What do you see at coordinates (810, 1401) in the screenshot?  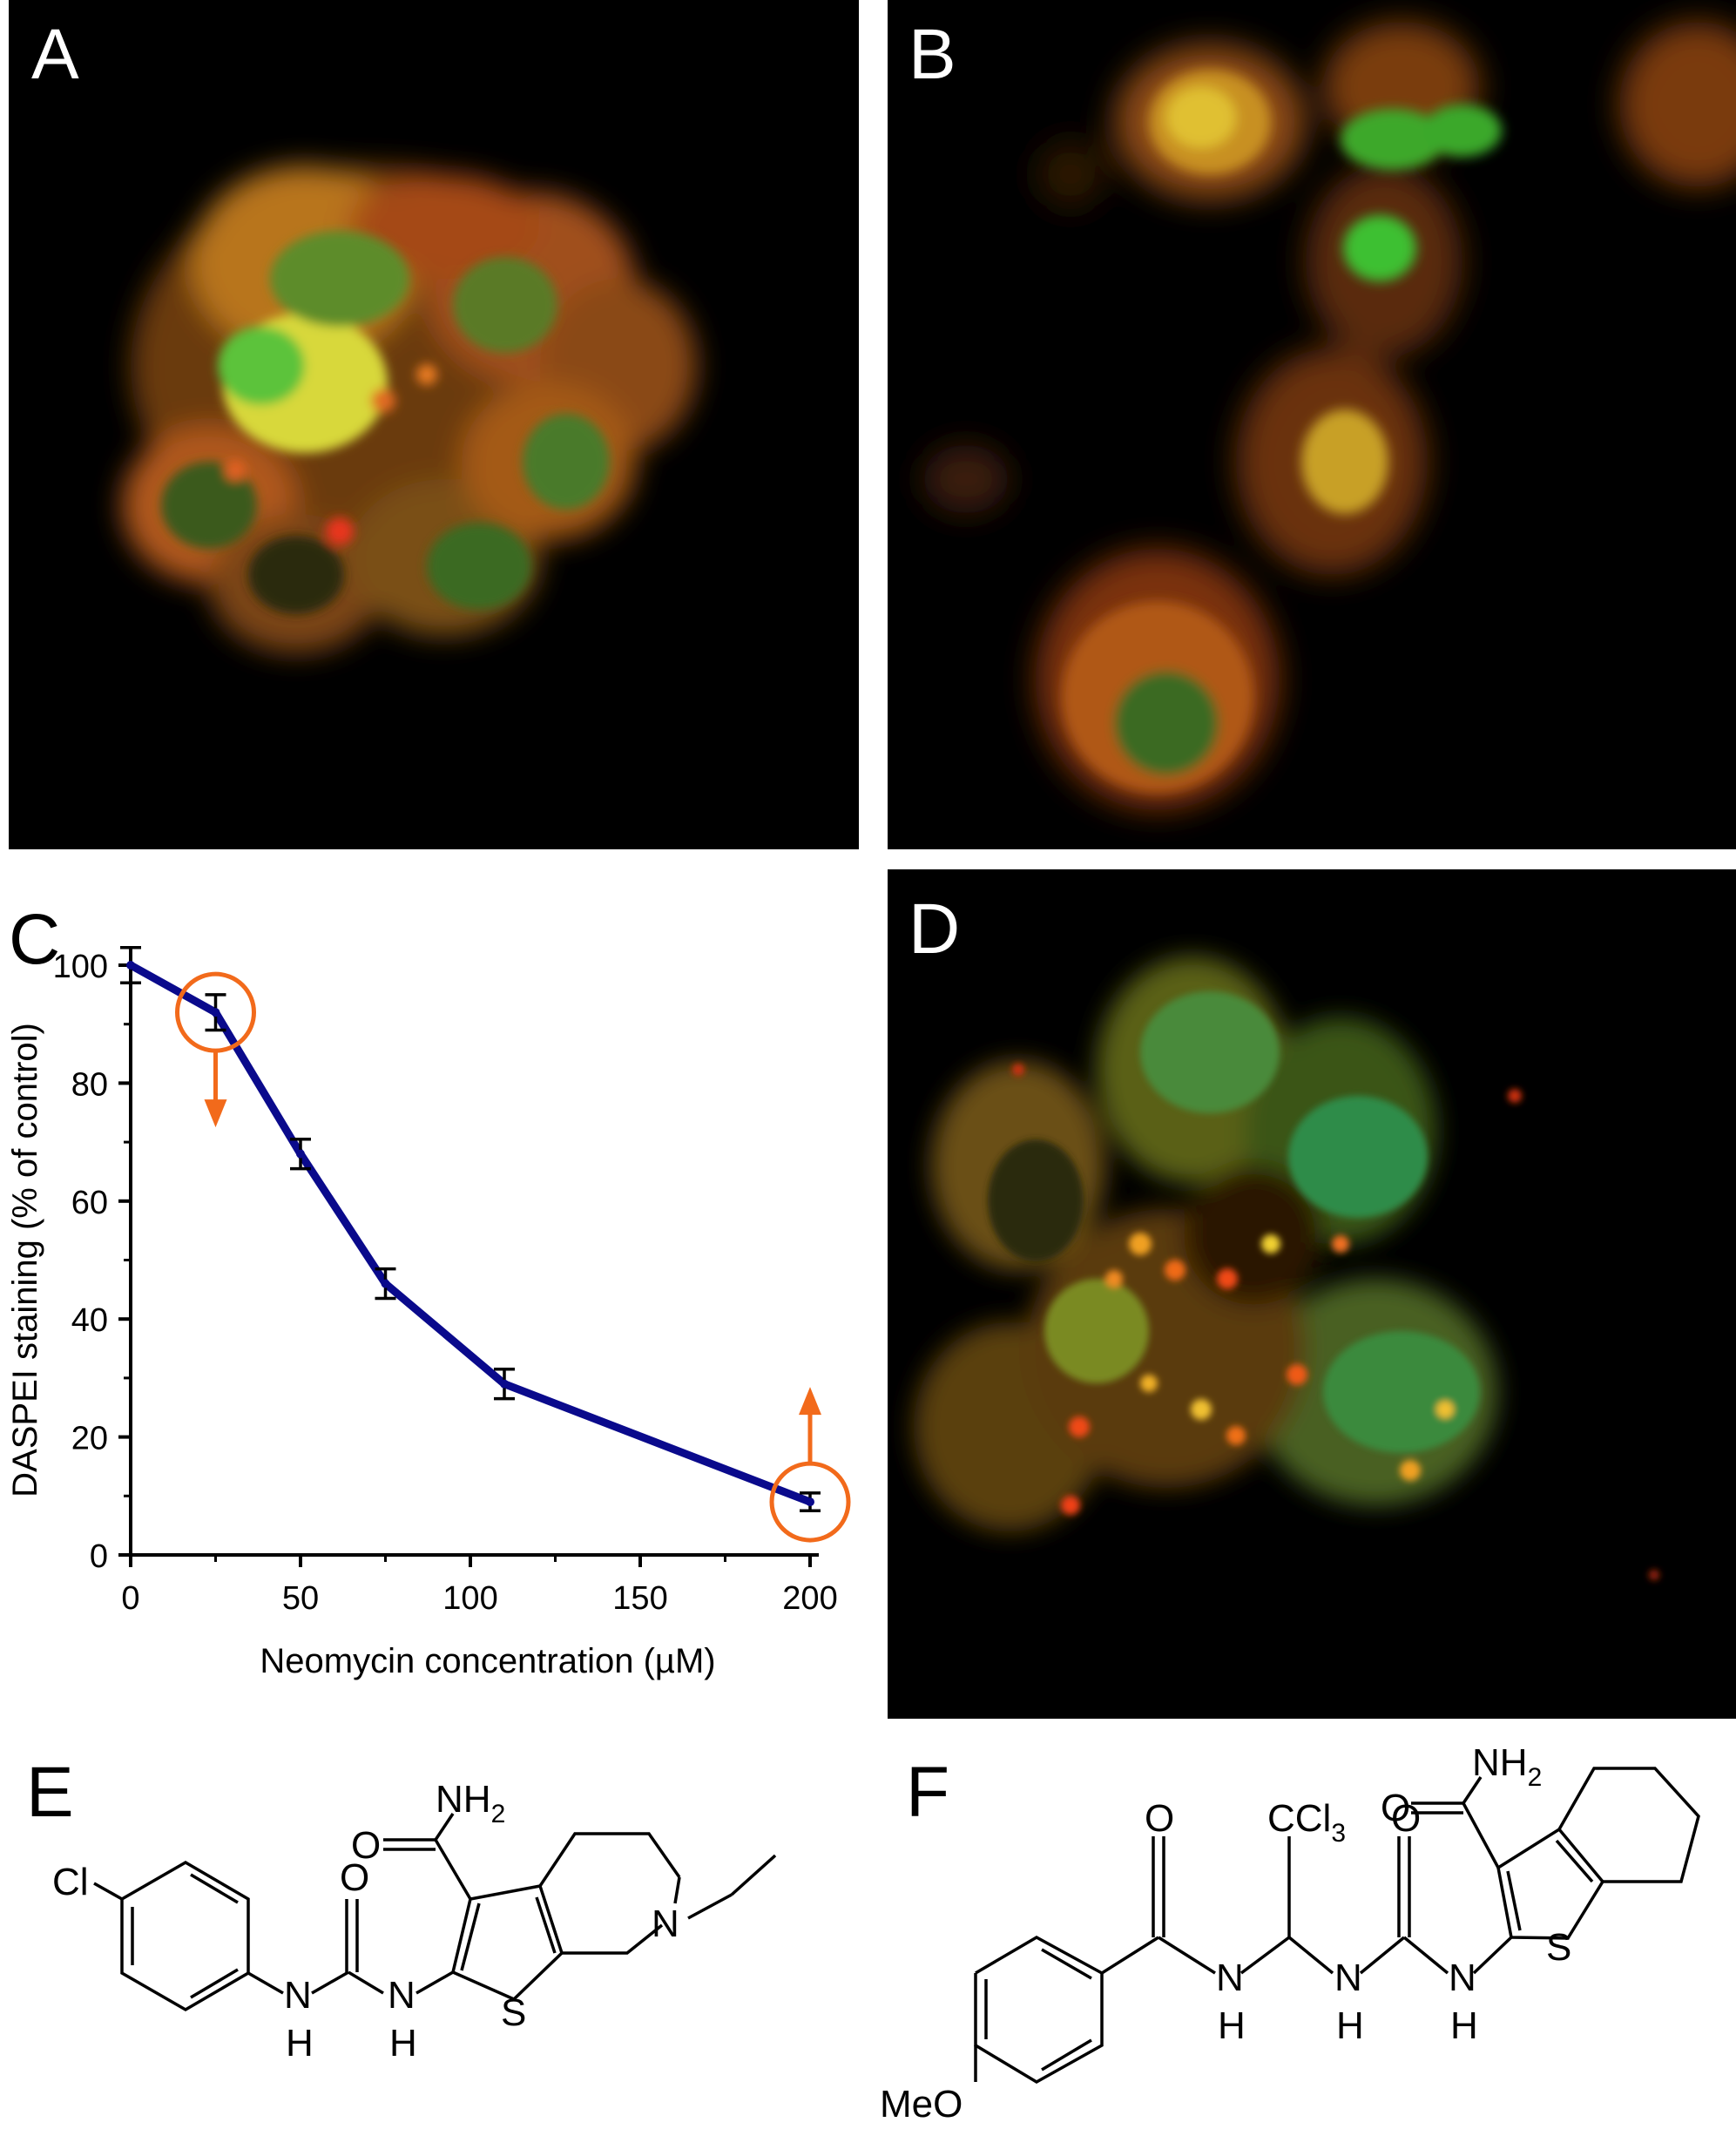 I see `arrow-up-icon` at bounding box center [810, 1401].